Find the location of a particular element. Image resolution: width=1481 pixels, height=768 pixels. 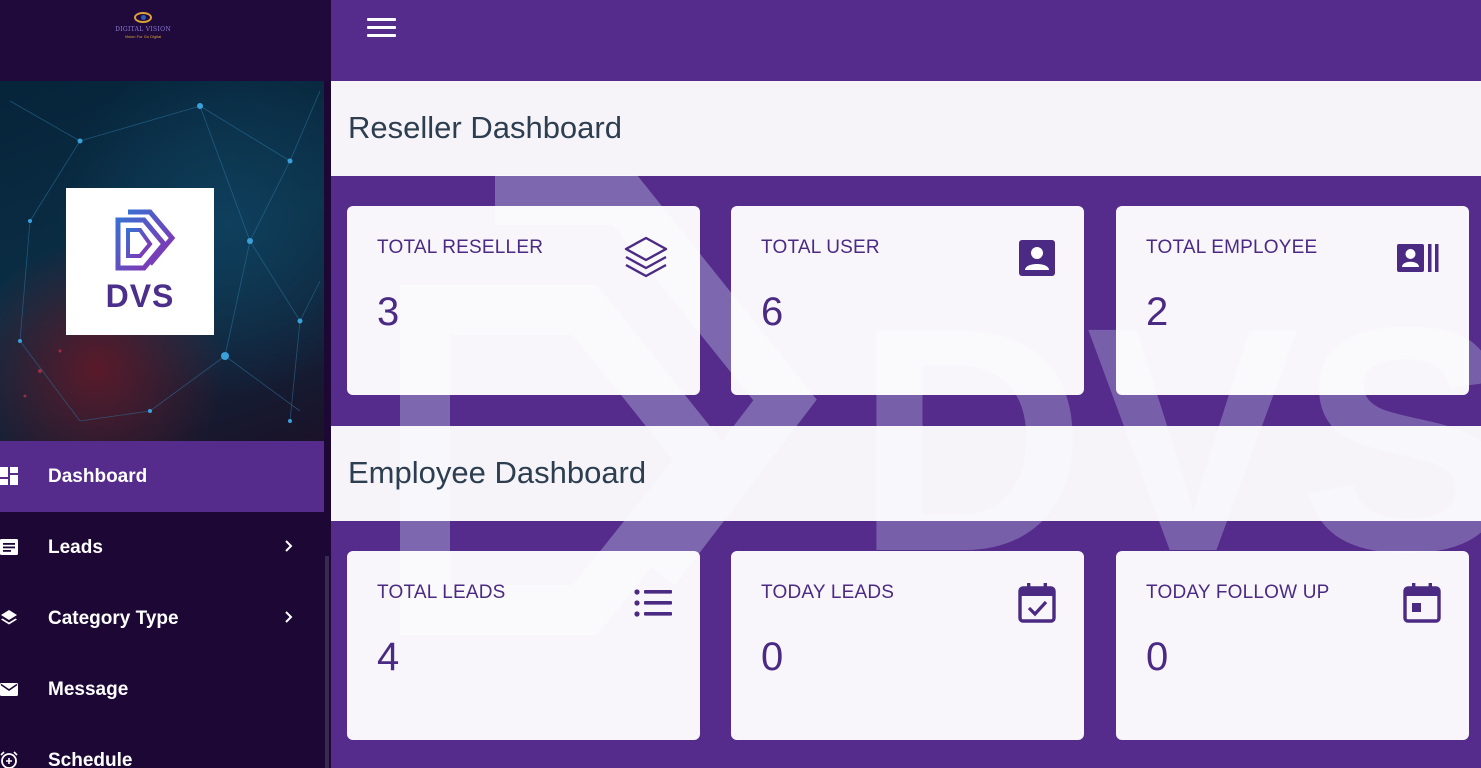

total-reseller-card: TOTAL RESELLER 3 is located at coordinates (523, 300).